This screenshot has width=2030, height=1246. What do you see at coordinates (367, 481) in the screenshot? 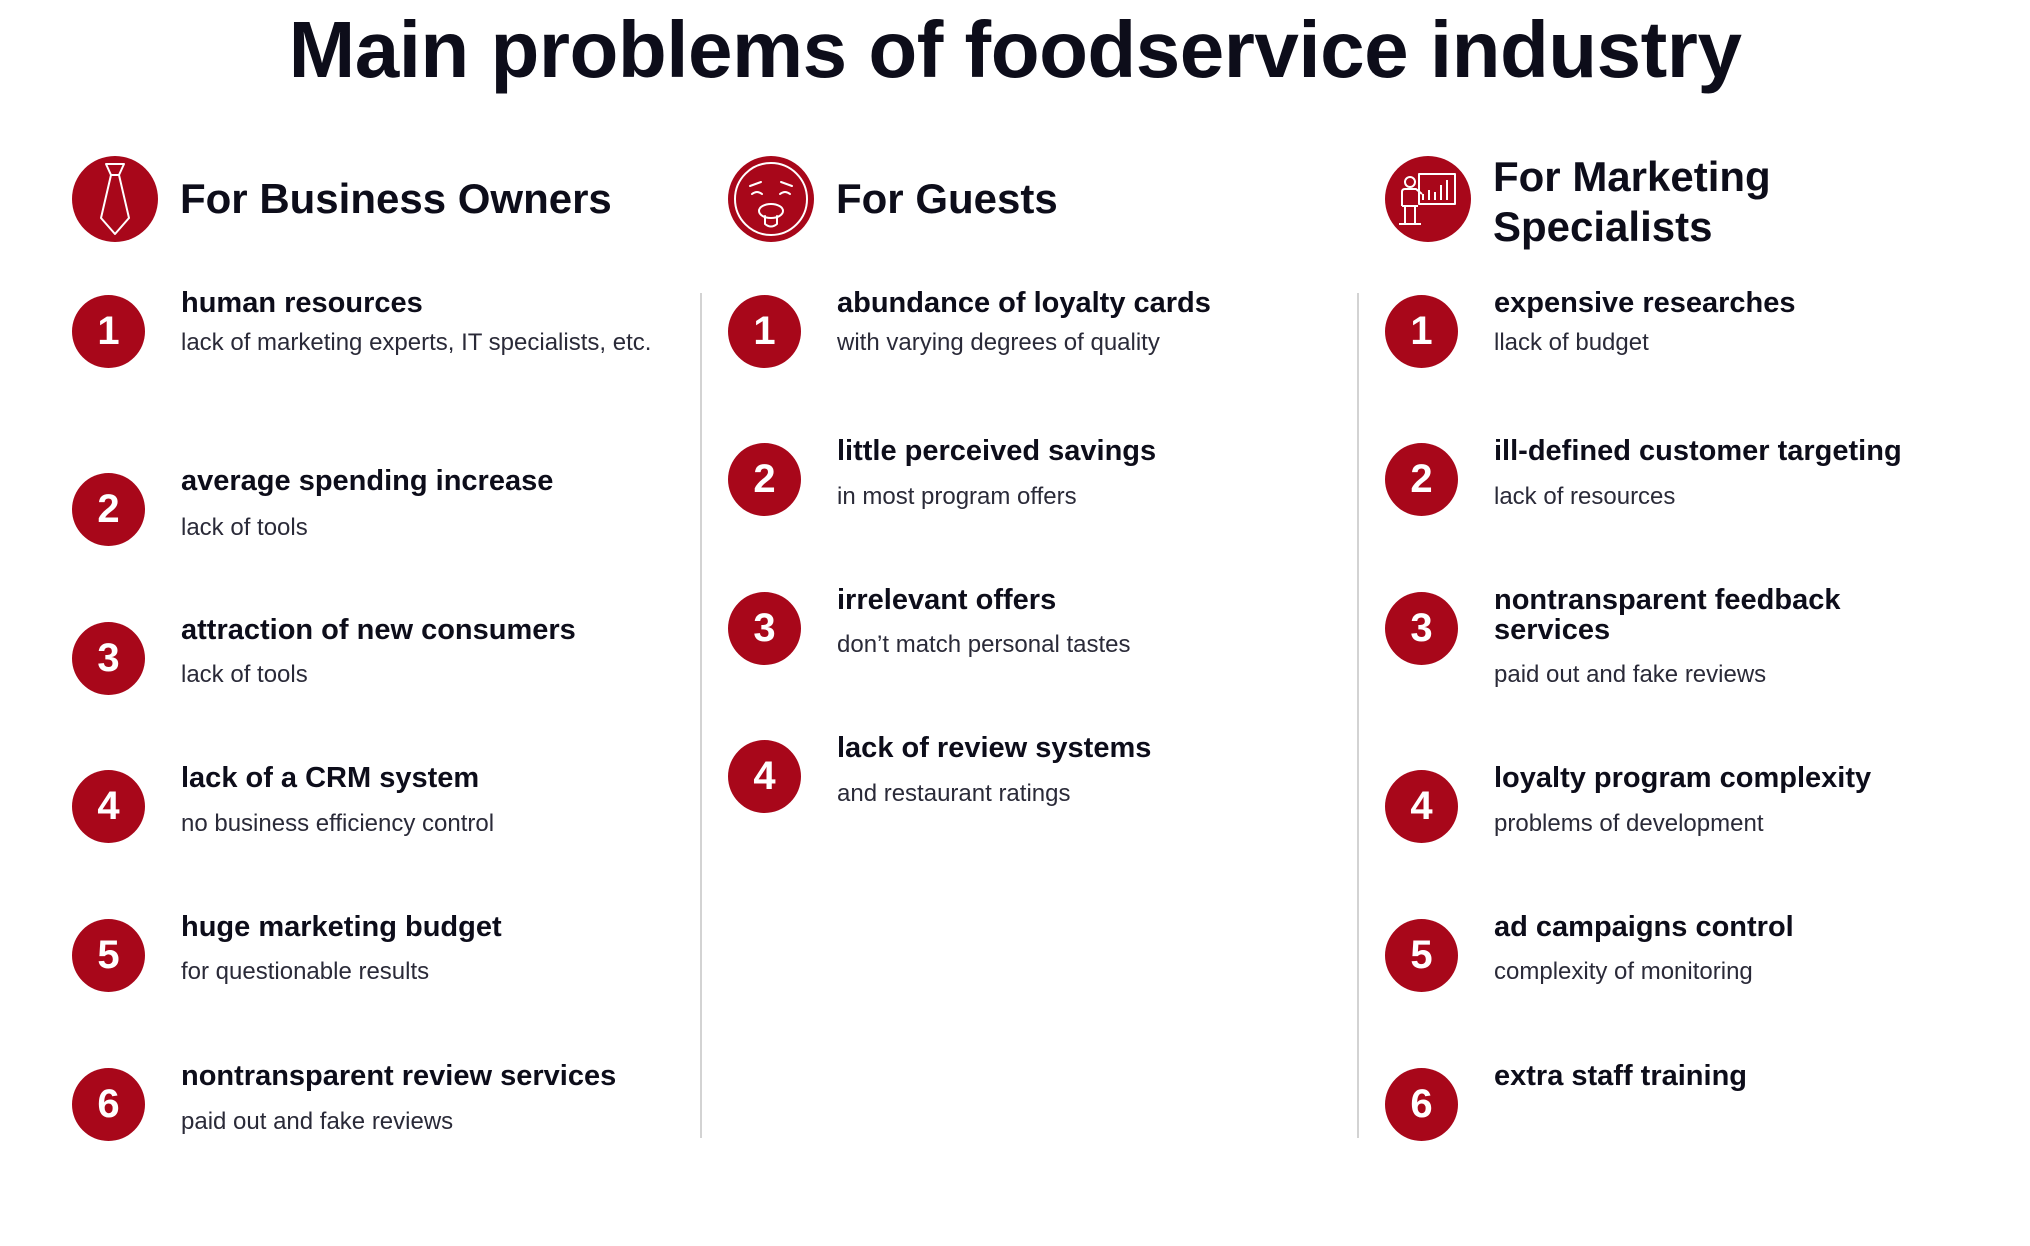
I see `item-title: average spending increase` at bounding box center [367, 481].